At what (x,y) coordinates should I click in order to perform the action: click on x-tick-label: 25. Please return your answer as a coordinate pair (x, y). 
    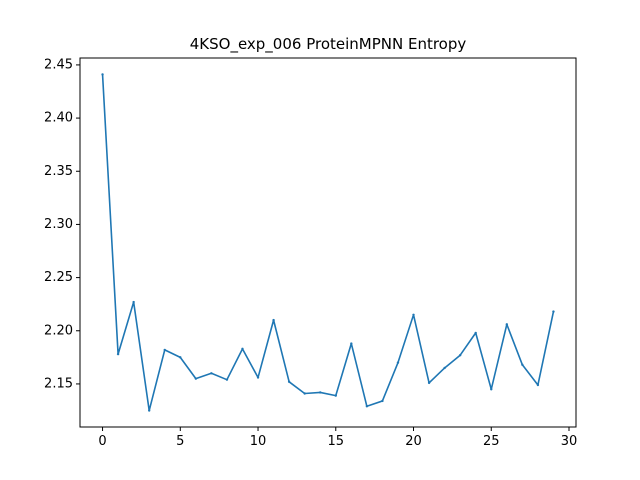
    Looking at the image, I should click on (491, 441).